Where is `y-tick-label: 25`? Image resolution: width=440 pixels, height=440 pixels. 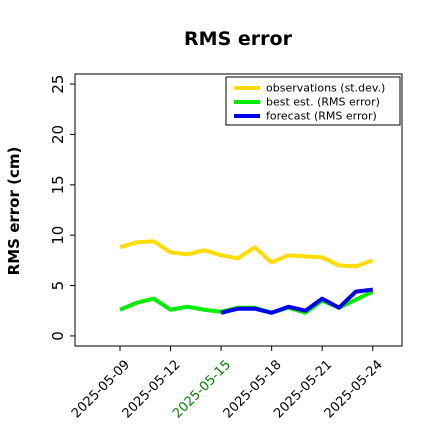 y-tick-label: 25 is located at coordinates (58, 84).